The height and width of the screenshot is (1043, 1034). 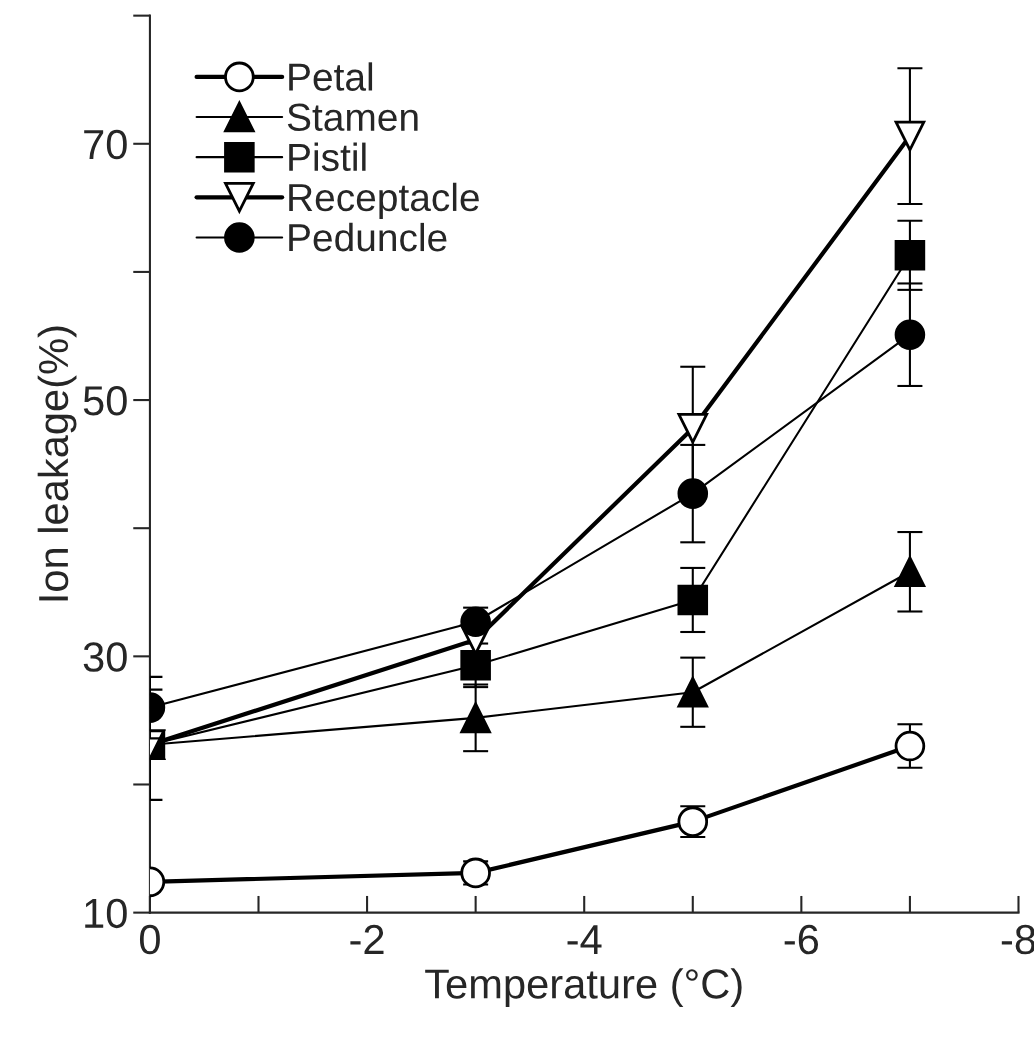 What do you see at coordinates (331, 76) in the screenshot?
I see `legend-label: Petal` at bounding box center [331, 76].